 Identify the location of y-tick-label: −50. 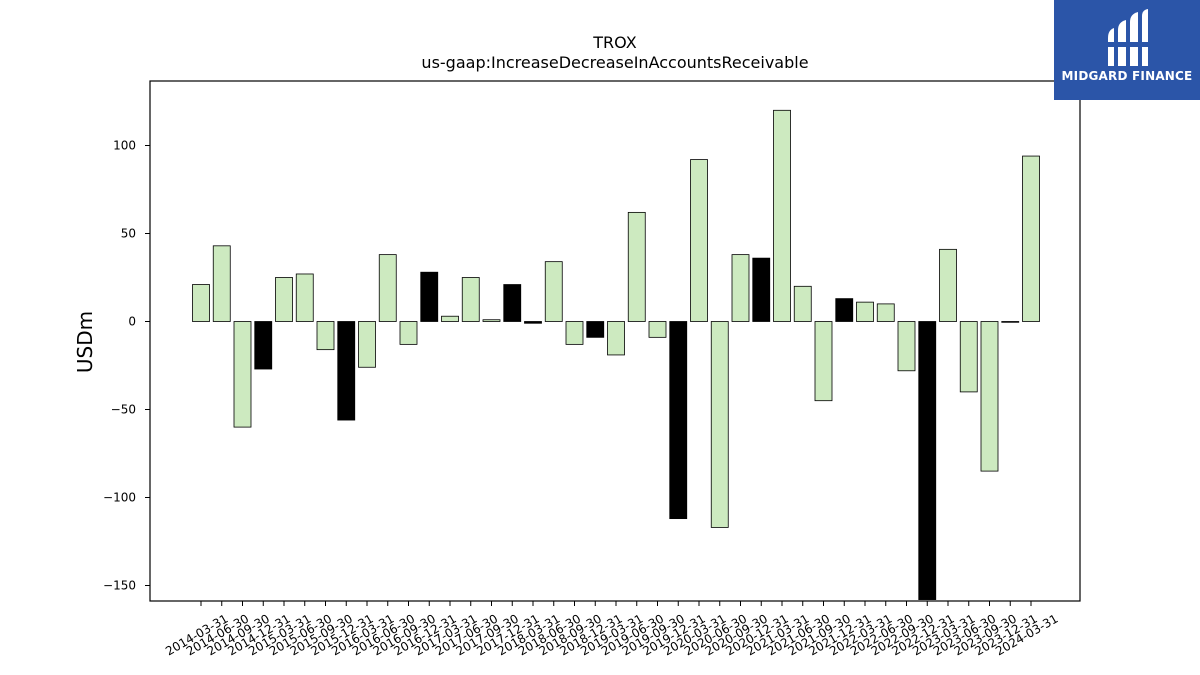
(123, 410).